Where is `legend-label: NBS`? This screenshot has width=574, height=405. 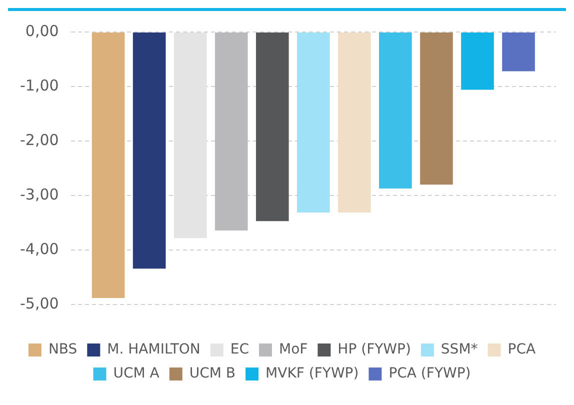 legend-label: NBS is located at coordinates (63, 350).